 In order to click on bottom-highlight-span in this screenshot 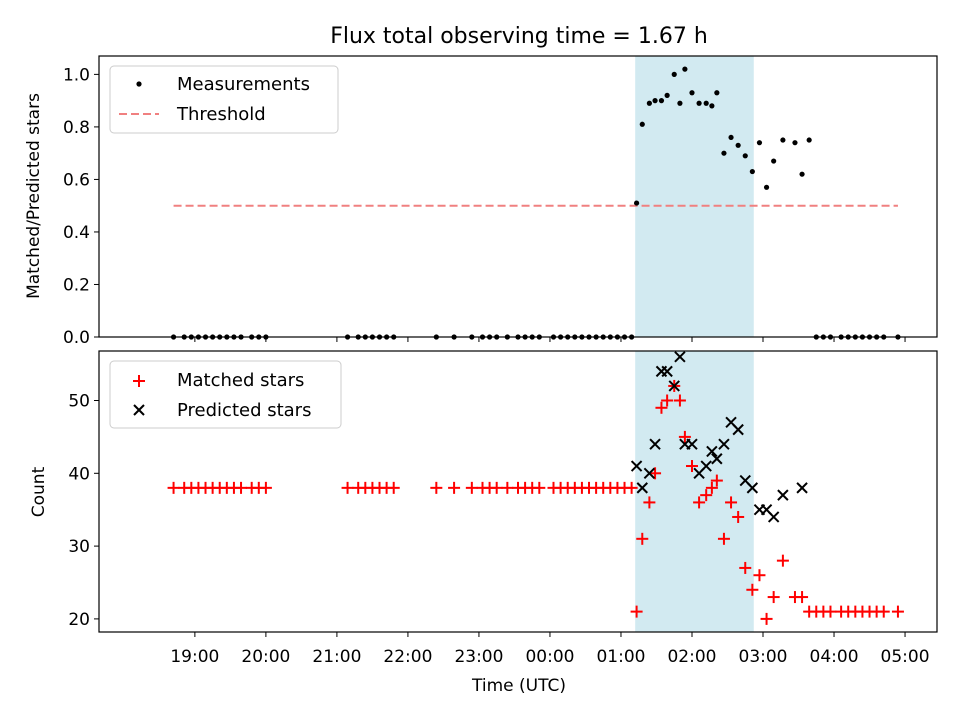, I will do `click(694, 491)`.